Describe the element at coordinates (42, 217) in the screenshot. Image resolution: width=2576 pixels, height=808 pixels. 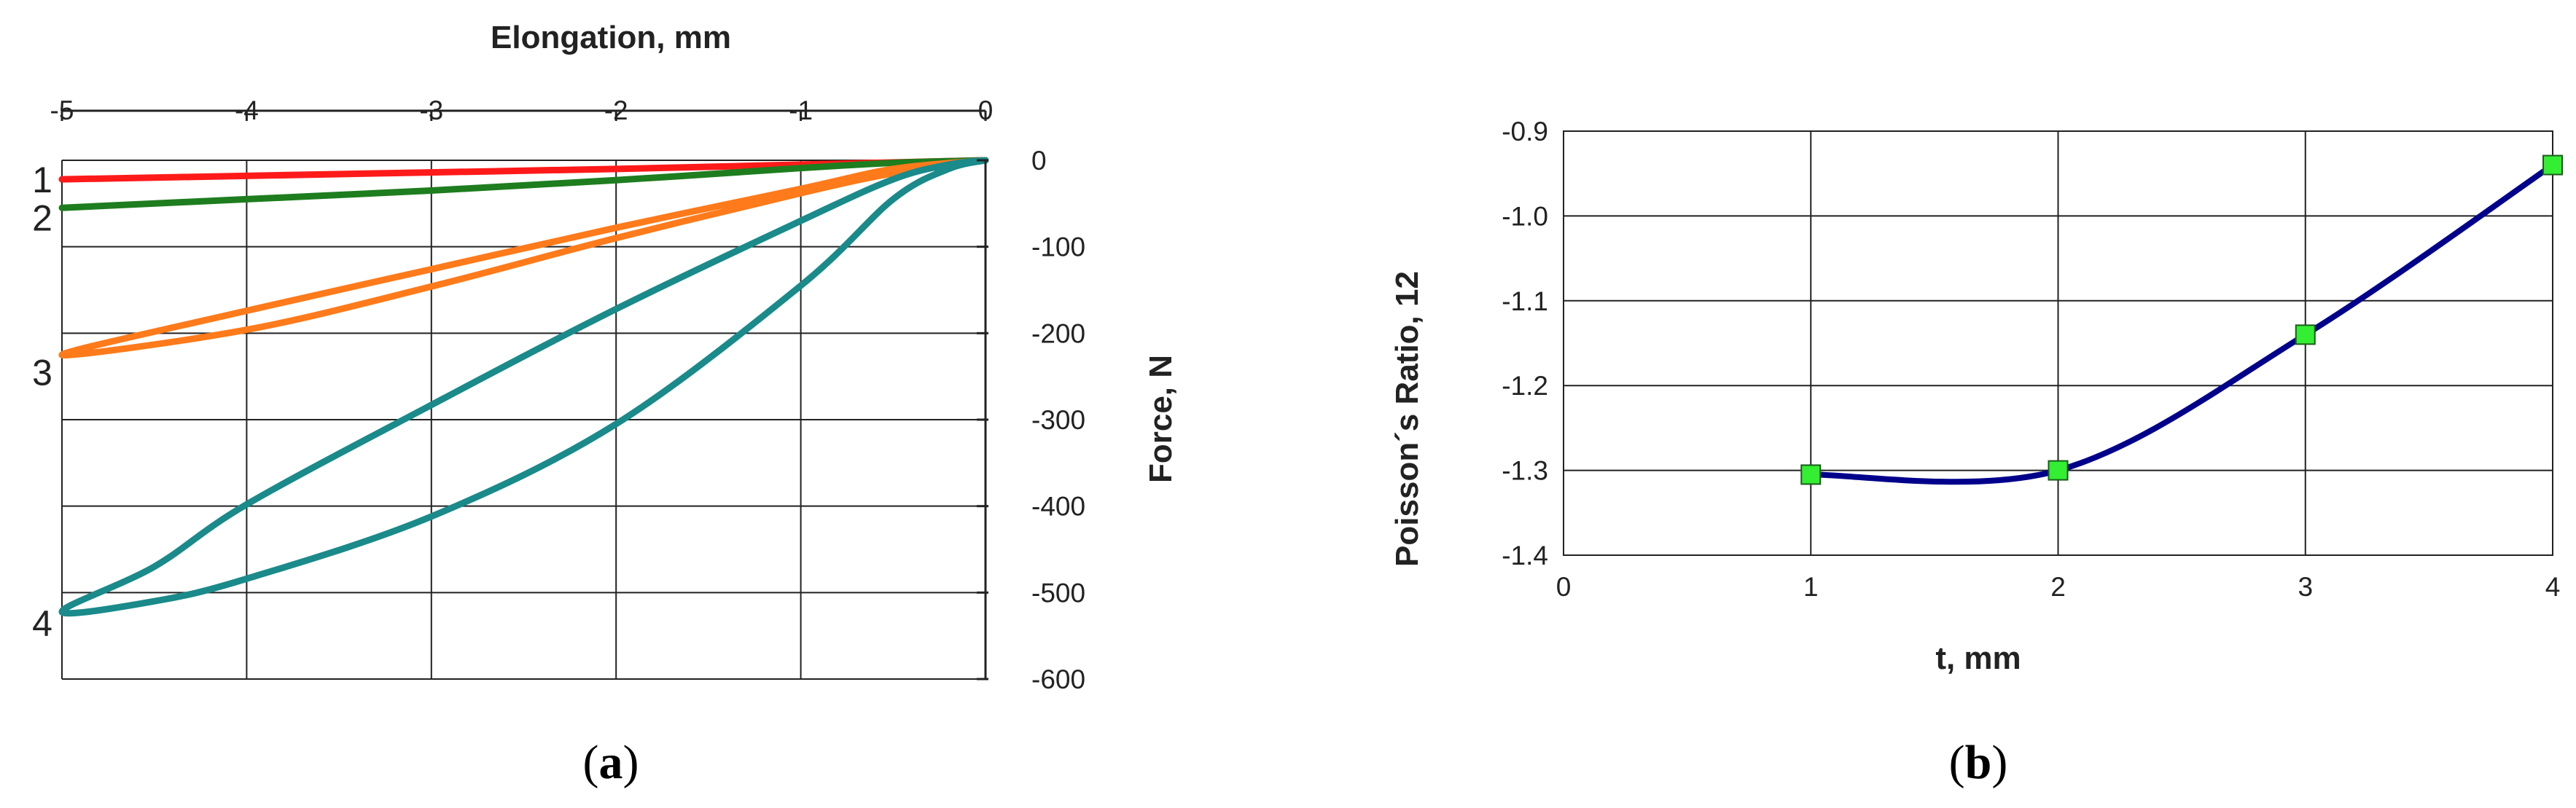
I see `chart-a-curve-label: 2` at that location.